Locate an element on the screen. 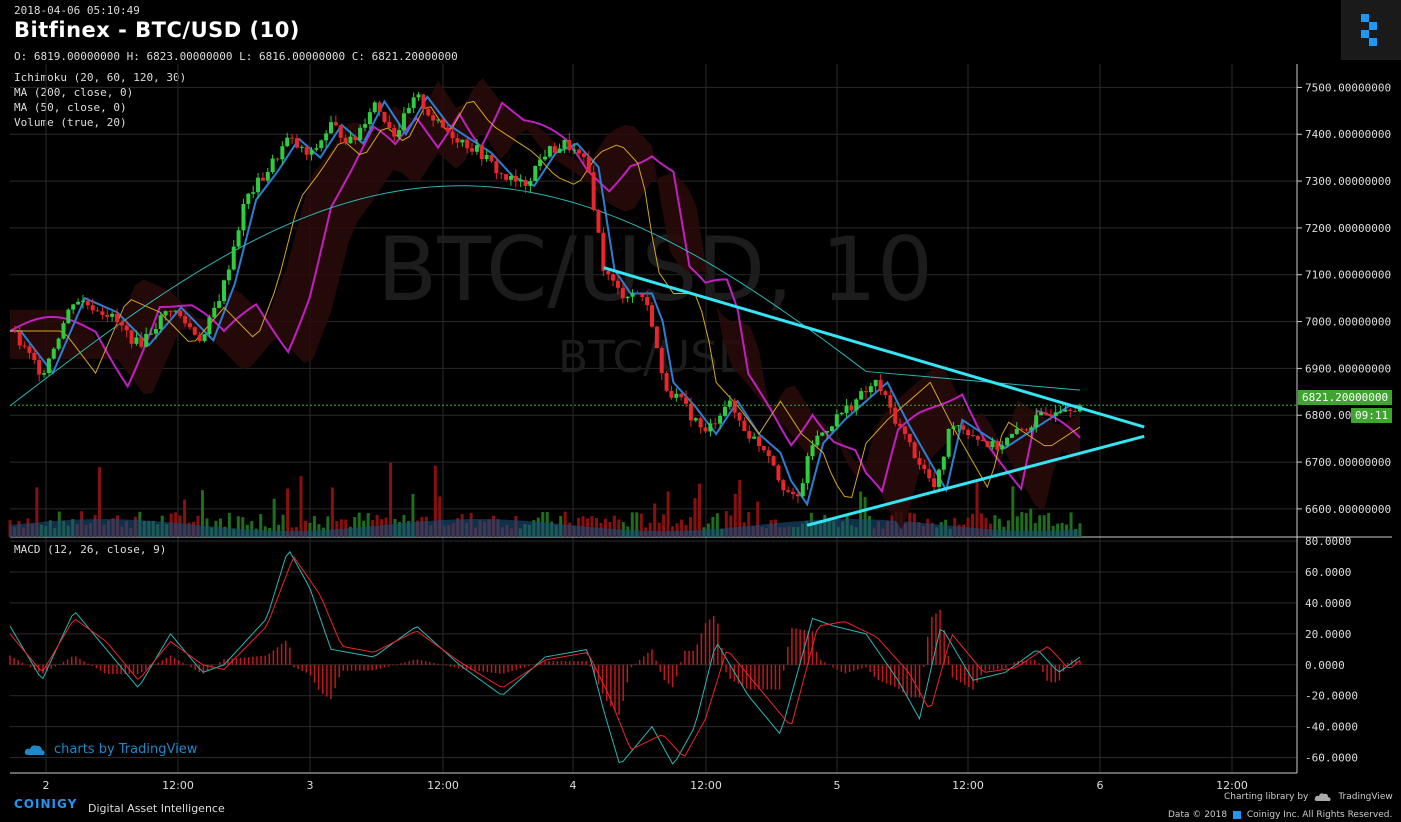 The height and width of the screenshot is (822, 1401). coinigy-tagline: Digital Asset Intelligence is located at coordinates (156, 808).